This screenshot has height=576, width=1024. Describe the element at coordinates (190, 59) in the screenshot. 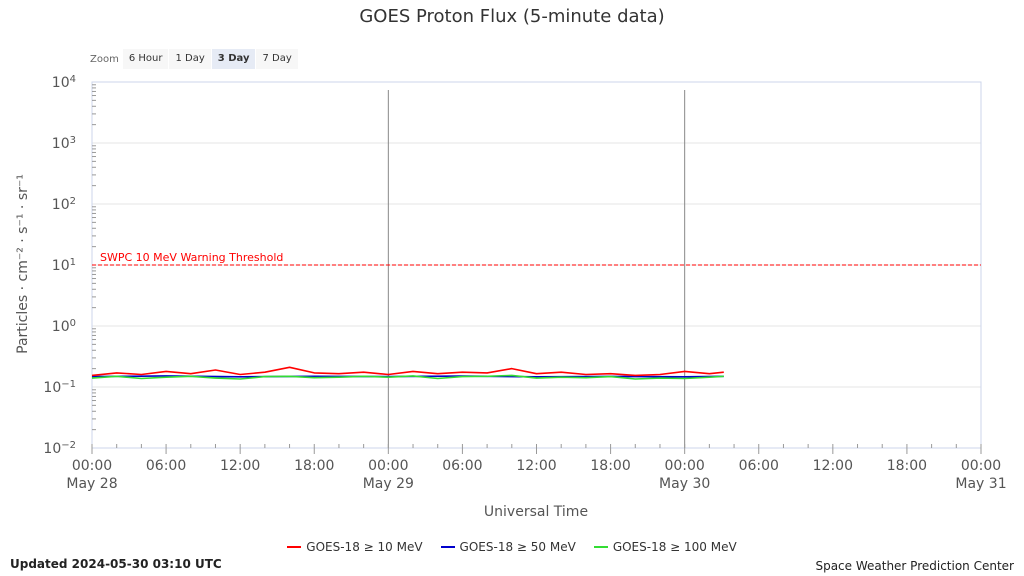

I see `zoom-1-day-button: 1 Day` at that location.